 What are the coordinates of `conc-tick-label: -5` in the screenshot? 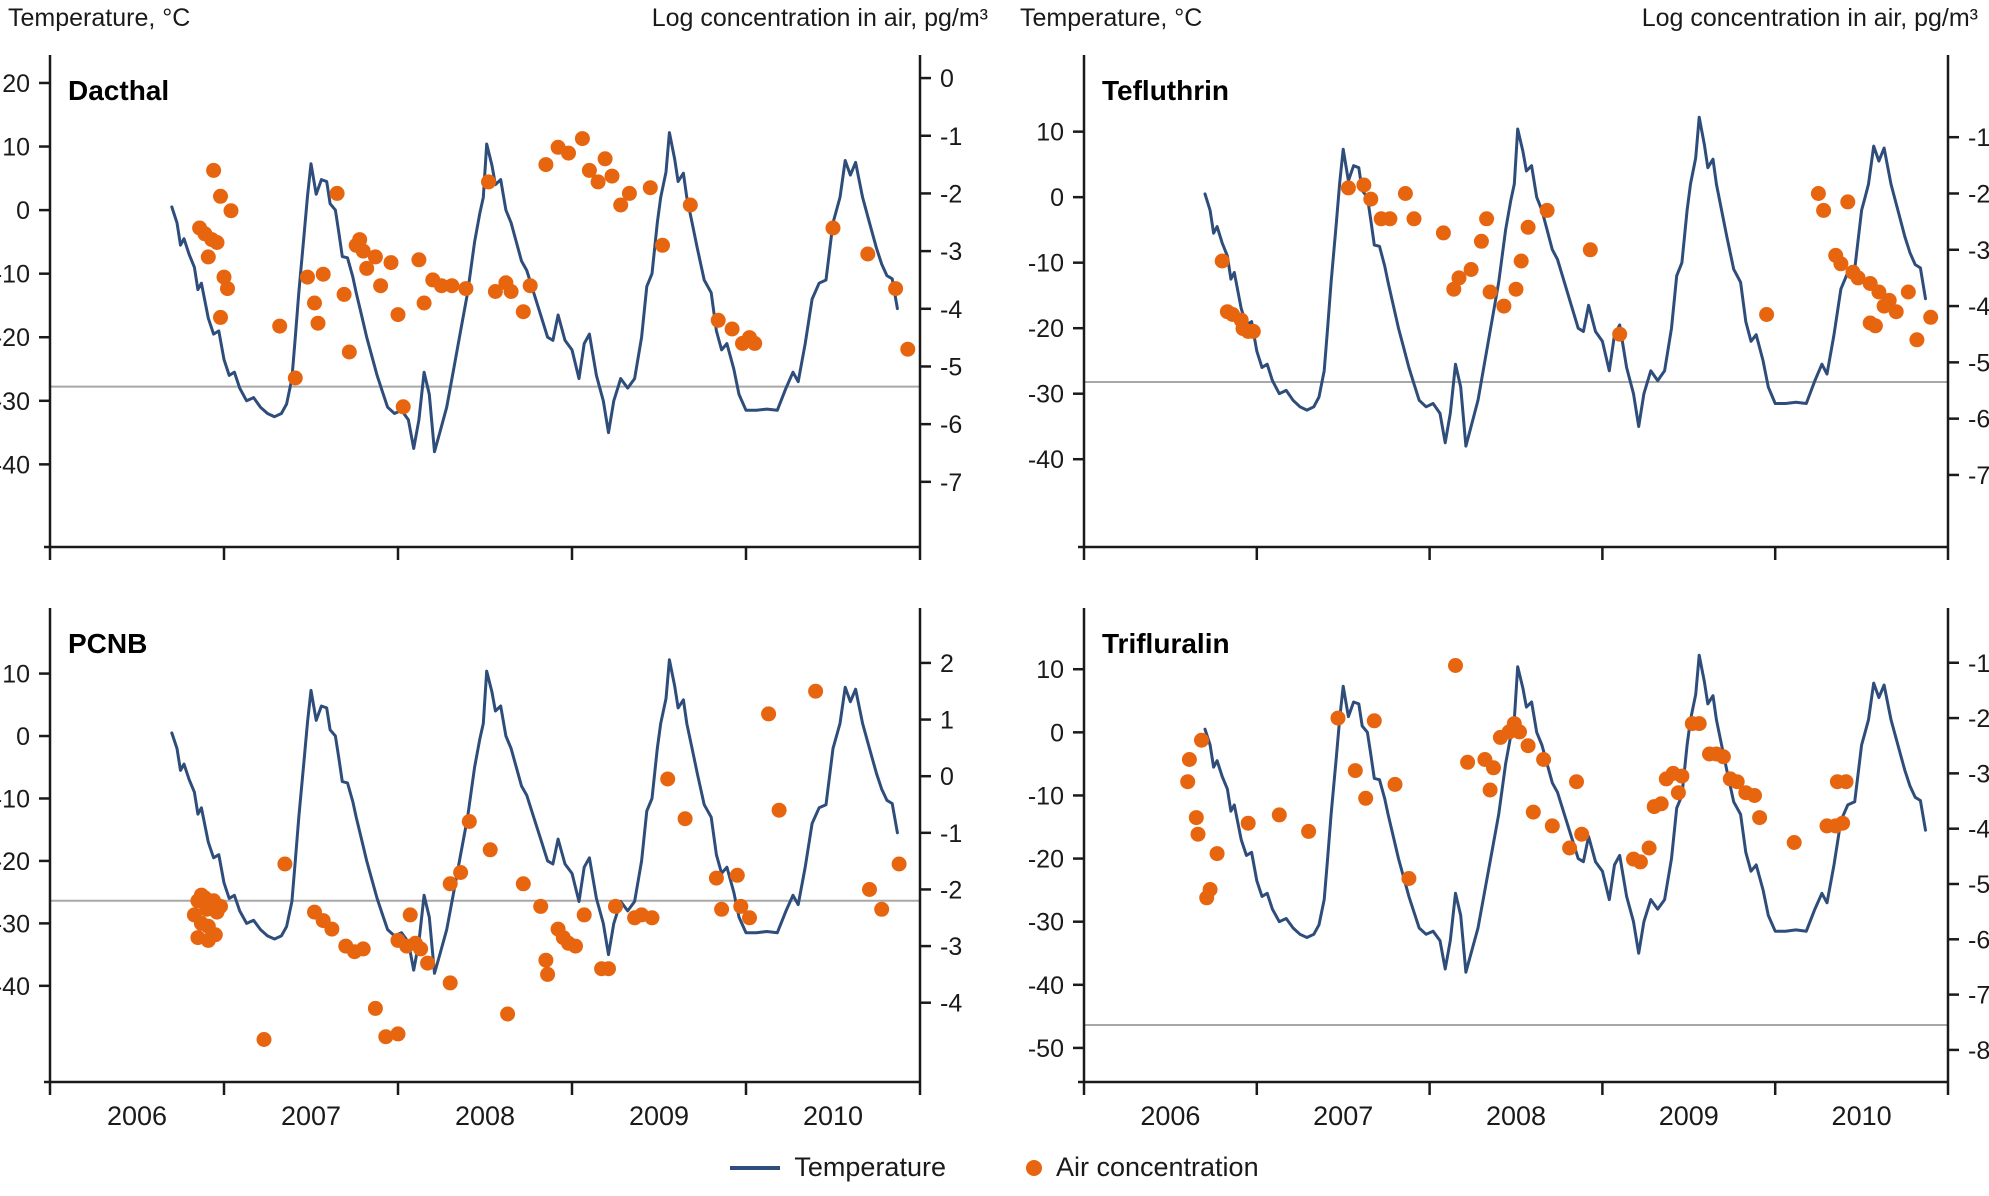 It's located at (951, 367).